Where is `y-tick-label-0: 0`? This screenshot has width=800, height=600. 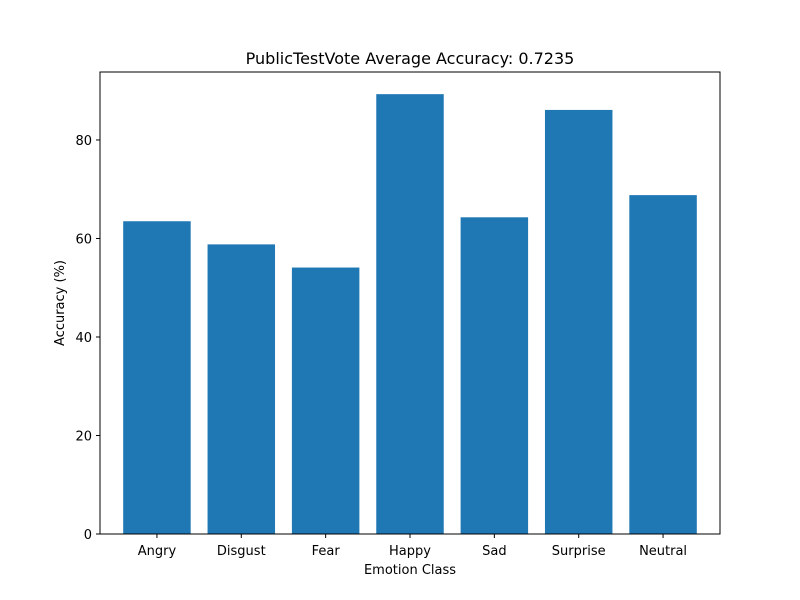
y-tick-label-0: 0 is located at coordinates (88, 535).